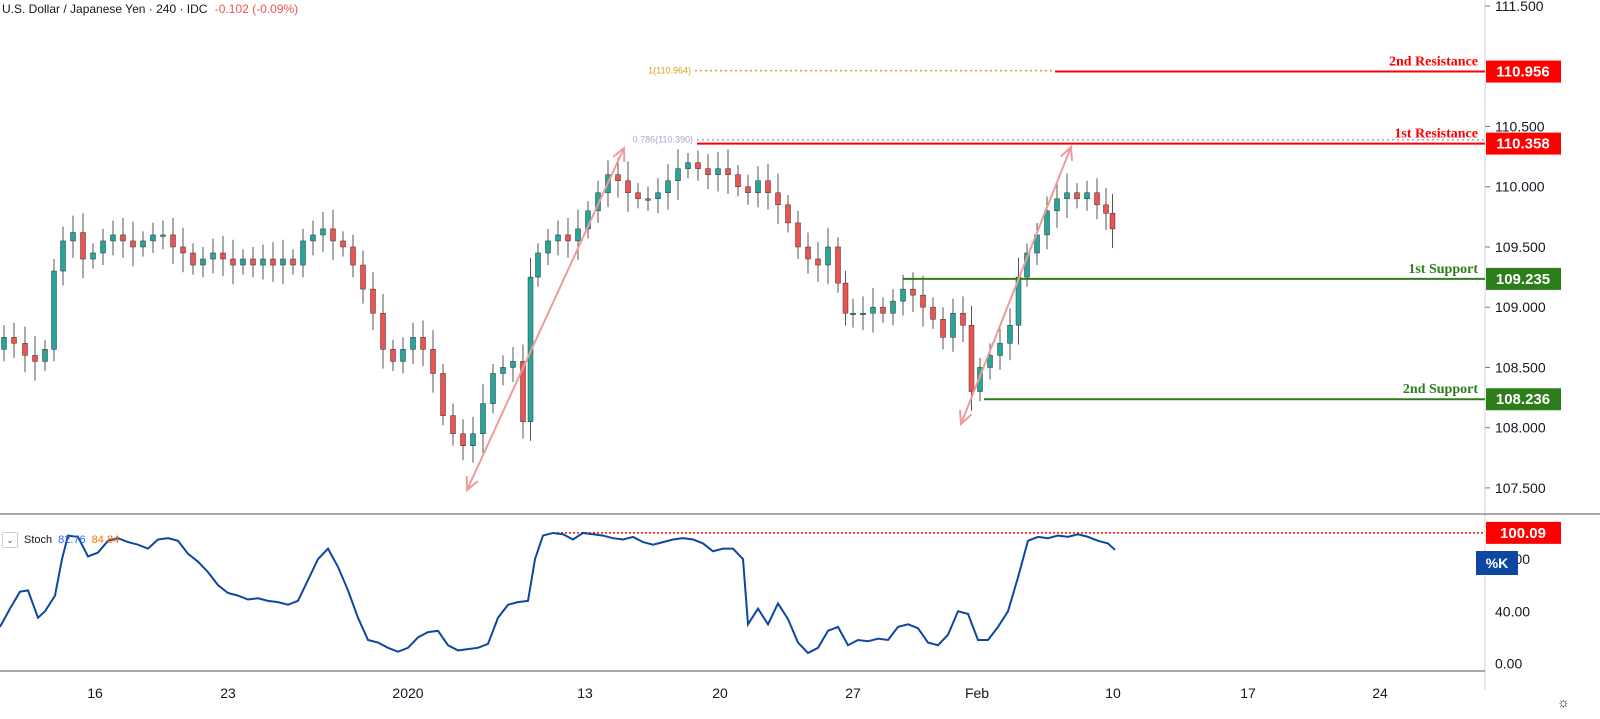 The height and width of the screenshot is (719, 1600). I want to click on time-axis-label: 23, so click(228, 693).